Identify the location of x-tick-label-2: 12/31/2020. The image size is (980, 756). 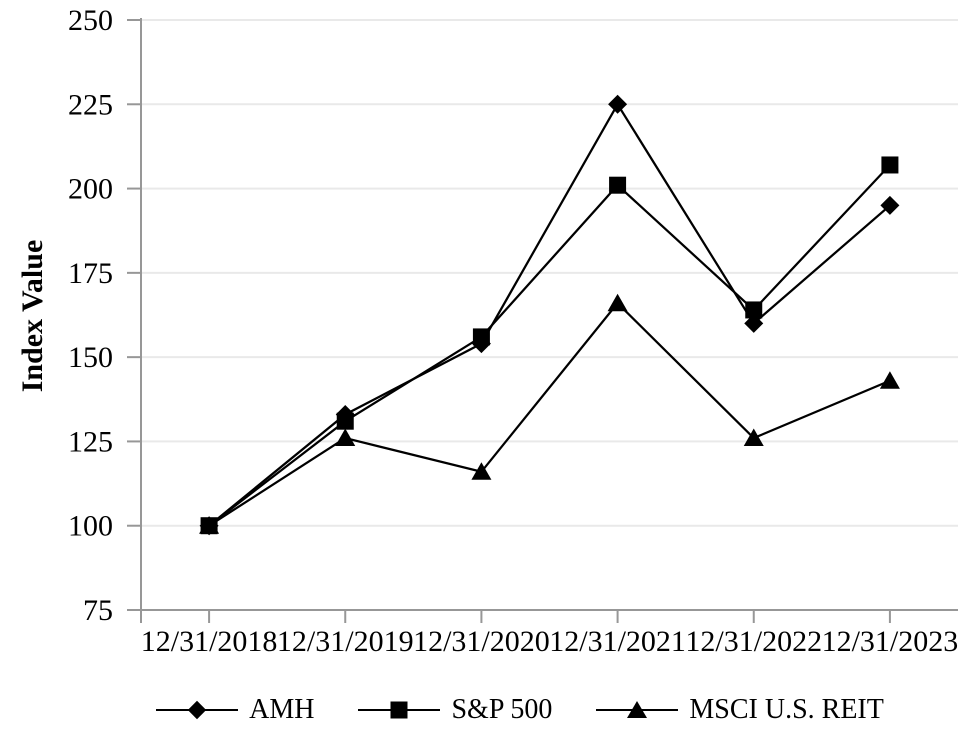
(481, 641).